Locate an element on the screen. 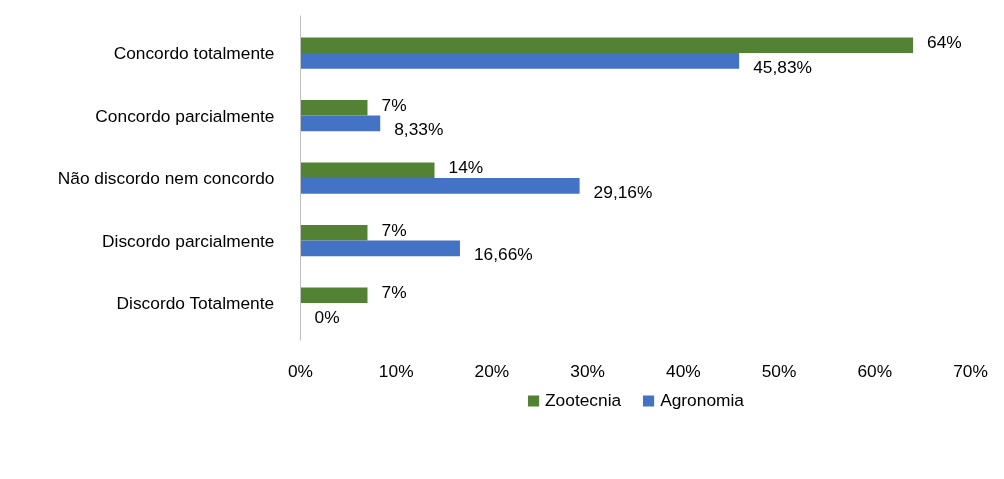 This screenshot has width=1004, height=479. data-label: 29,16% is located at coordinates (623, 191).